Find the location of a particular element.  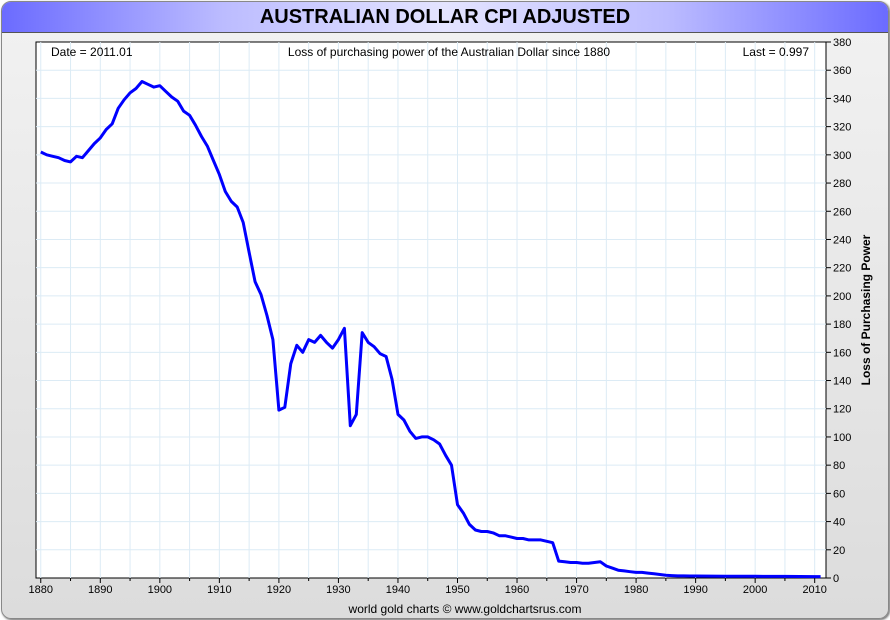

x-tick-label: 1980 is located at coordinates (636, 590).